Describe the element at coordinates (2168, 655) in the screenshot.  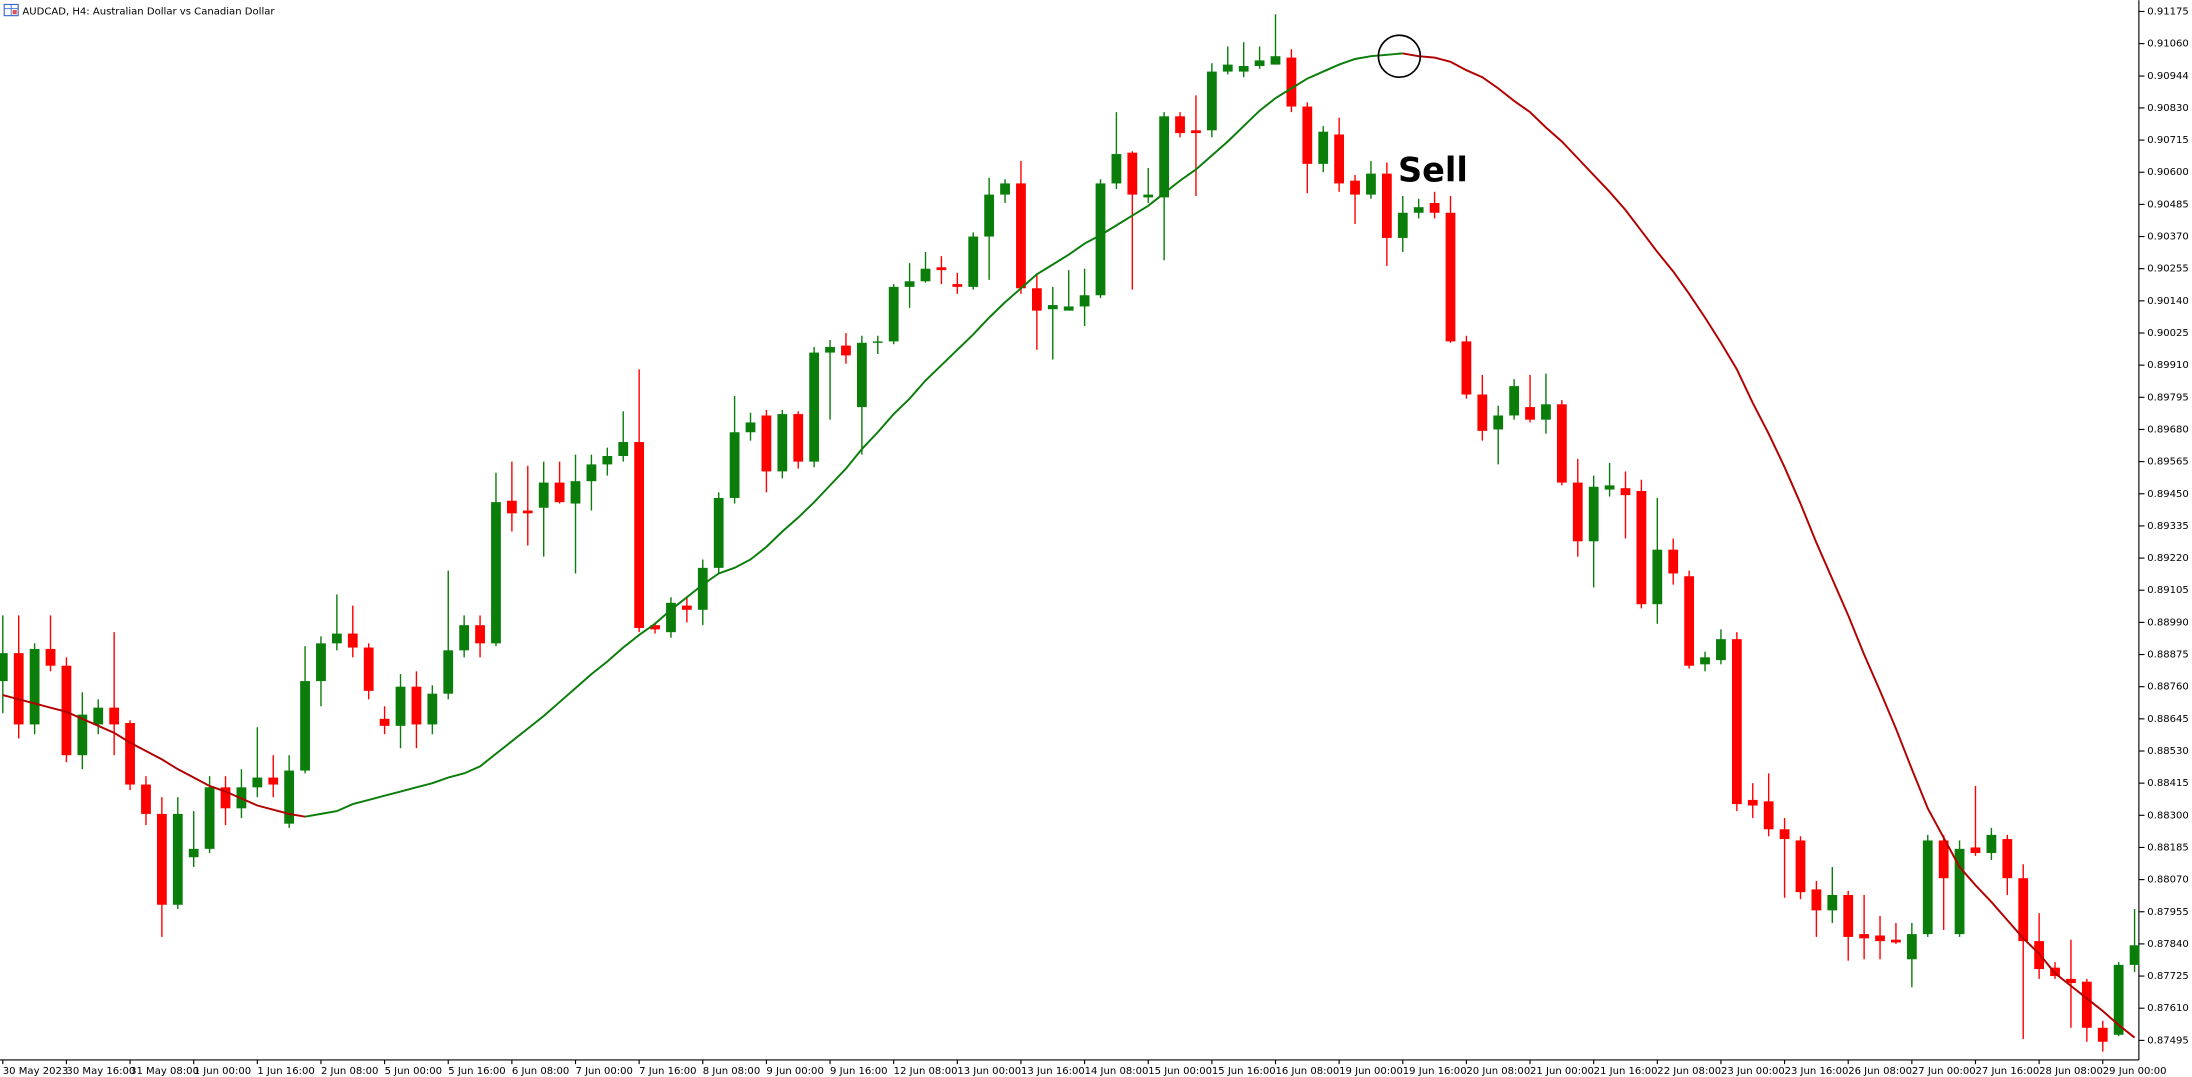
I see `y-tick-label: 0.88875` at that location.